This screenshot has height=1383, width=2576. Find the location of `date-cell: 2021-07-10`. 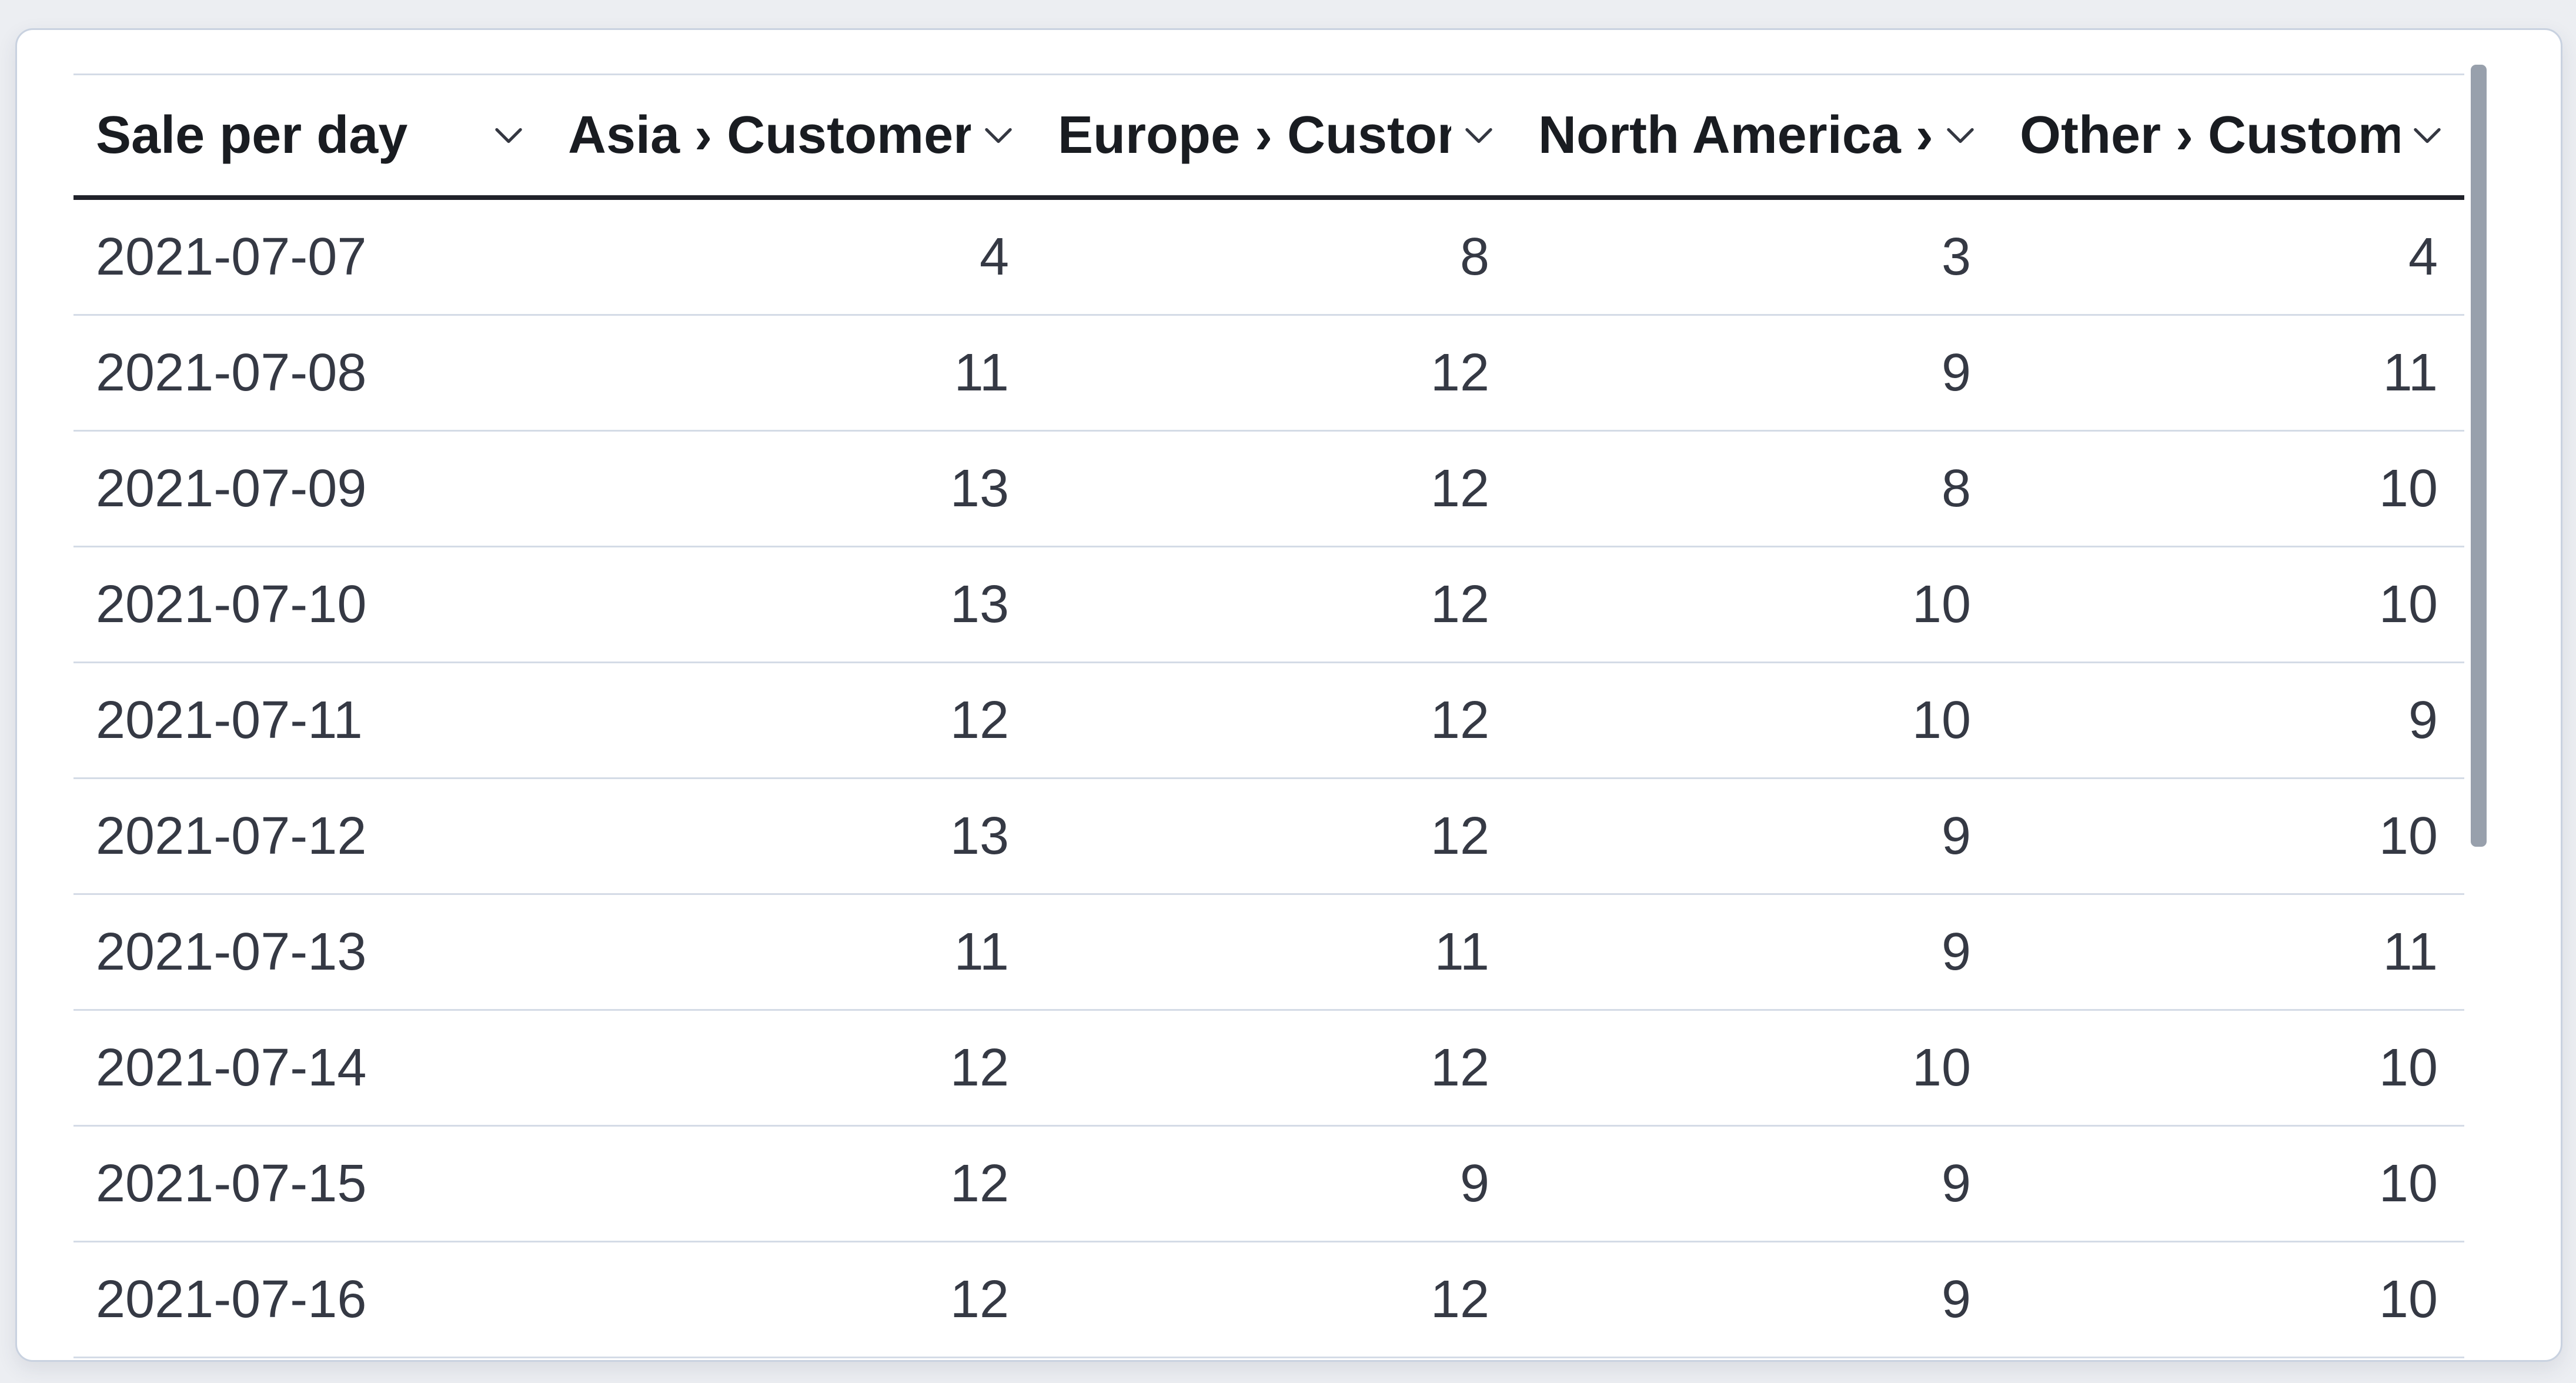

date-cell: 2021-07-10 is located at coordinates (309, 604).